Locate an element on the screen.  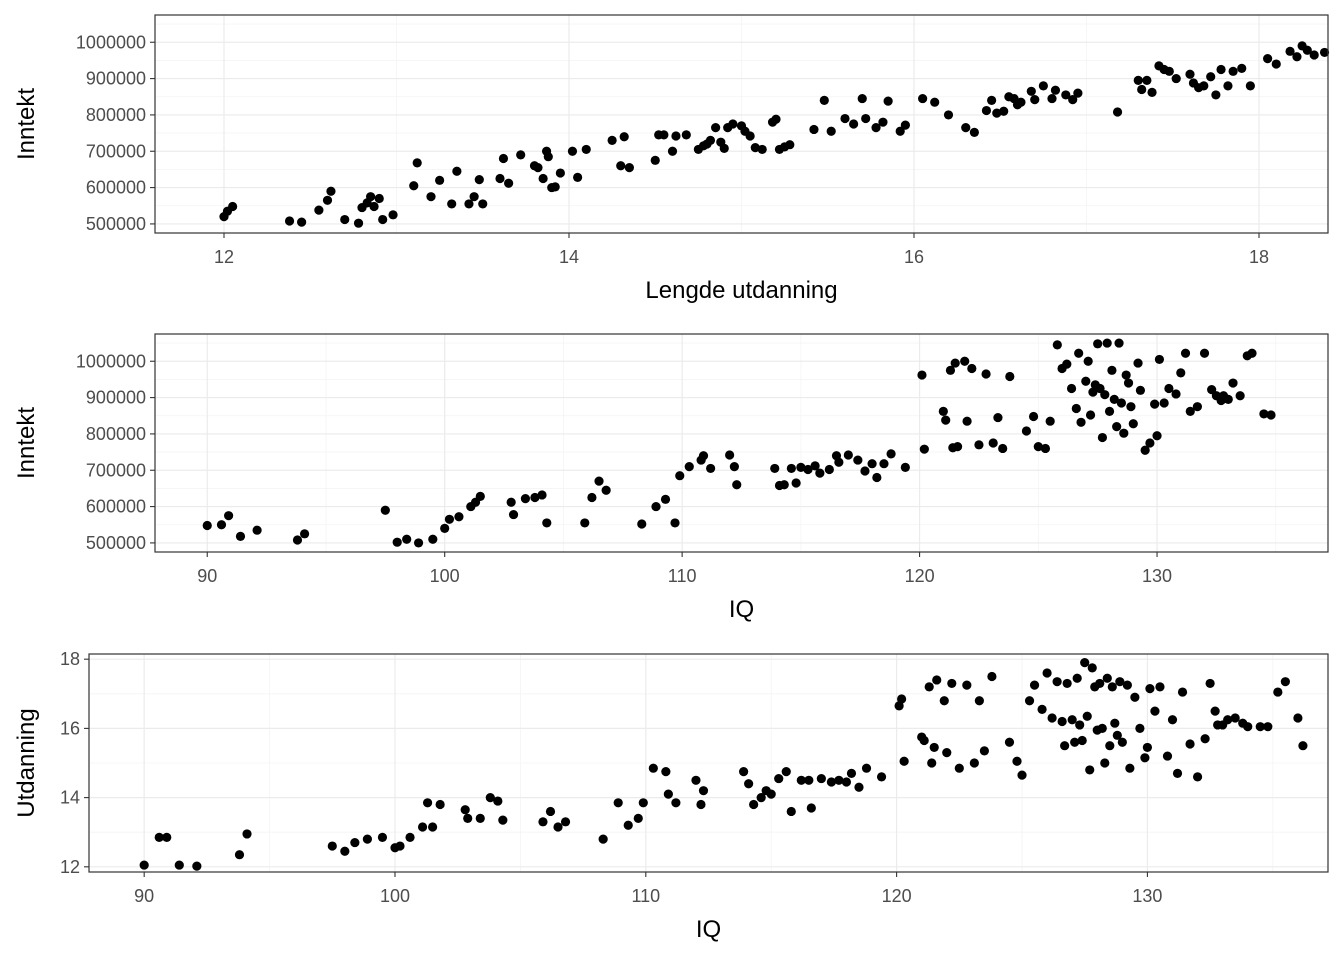
x-tick-label: 18 is located at coordinates (1259, 257).